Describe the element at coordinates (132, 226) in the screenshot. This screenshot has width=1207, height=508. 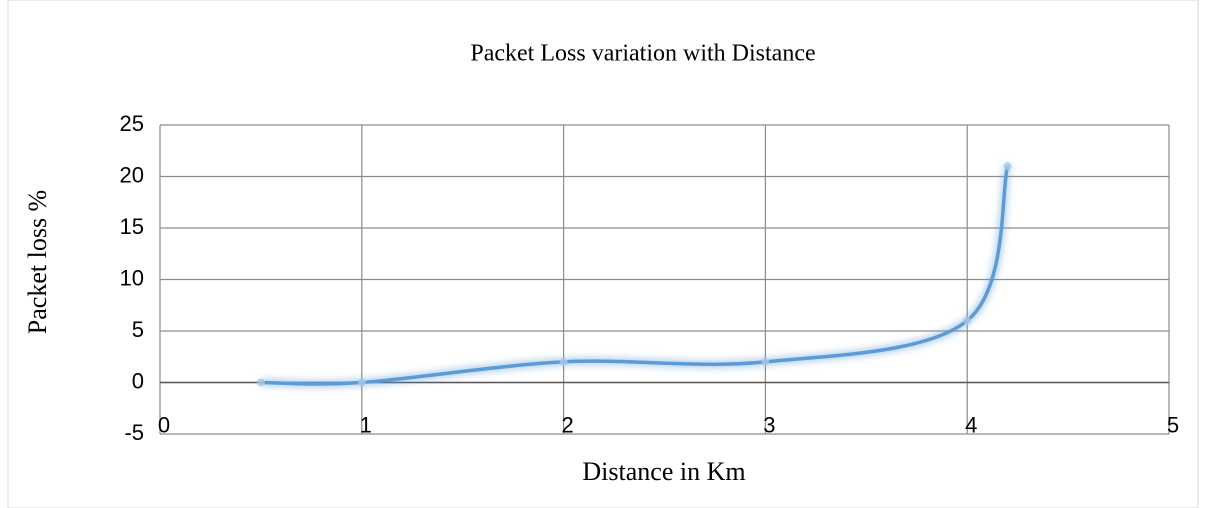
I see `y-tick-label: 15` at that location.